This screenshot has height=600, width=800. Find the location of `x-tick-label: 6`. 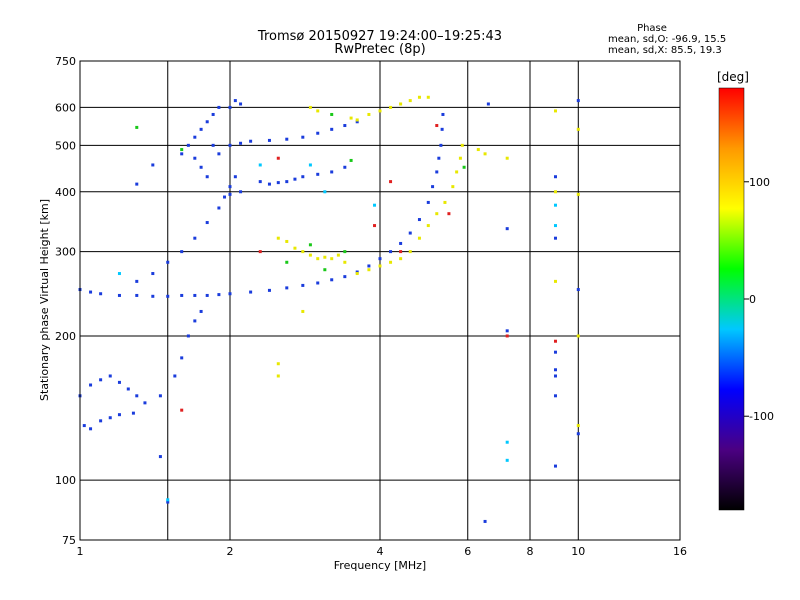

x-tick-label: 6 is located at coordinates (467, 551).